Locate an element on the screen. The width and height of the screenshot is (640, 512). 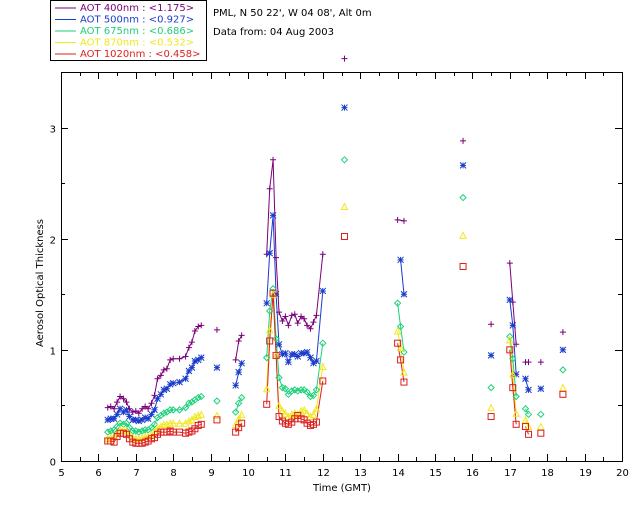
site-info: PML, N 50 22', W 04 08', Alt 0m is located at coordinates (292, 13).